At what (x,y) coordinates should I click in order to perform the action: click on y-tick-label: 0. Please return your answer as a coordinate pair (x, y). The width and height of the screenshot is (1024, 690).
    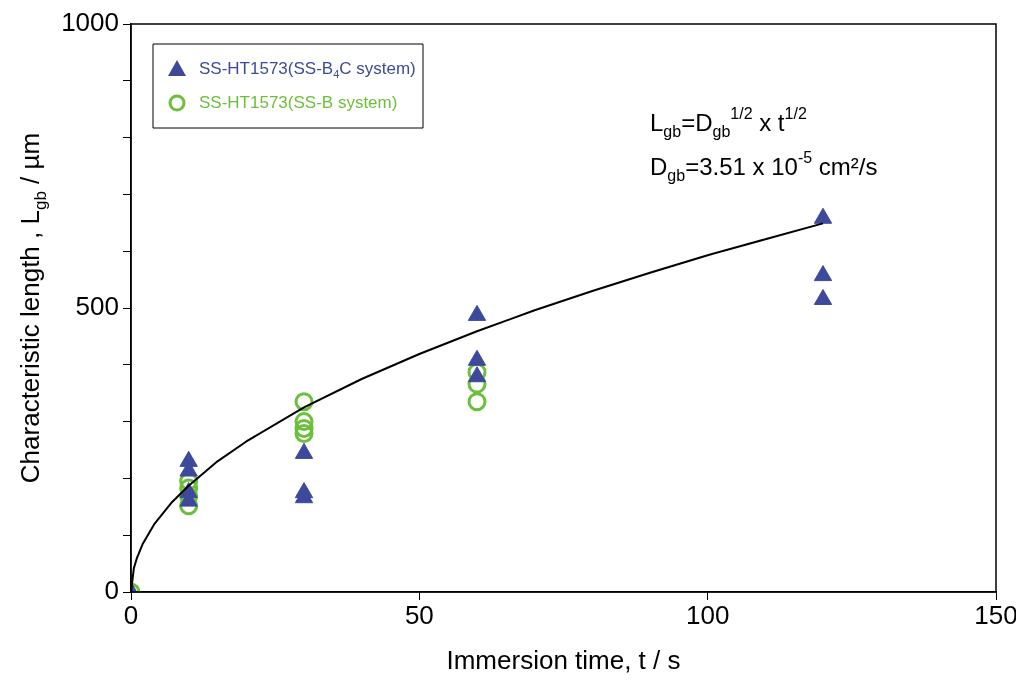
    Looking at the image, I should click on (111, 590).